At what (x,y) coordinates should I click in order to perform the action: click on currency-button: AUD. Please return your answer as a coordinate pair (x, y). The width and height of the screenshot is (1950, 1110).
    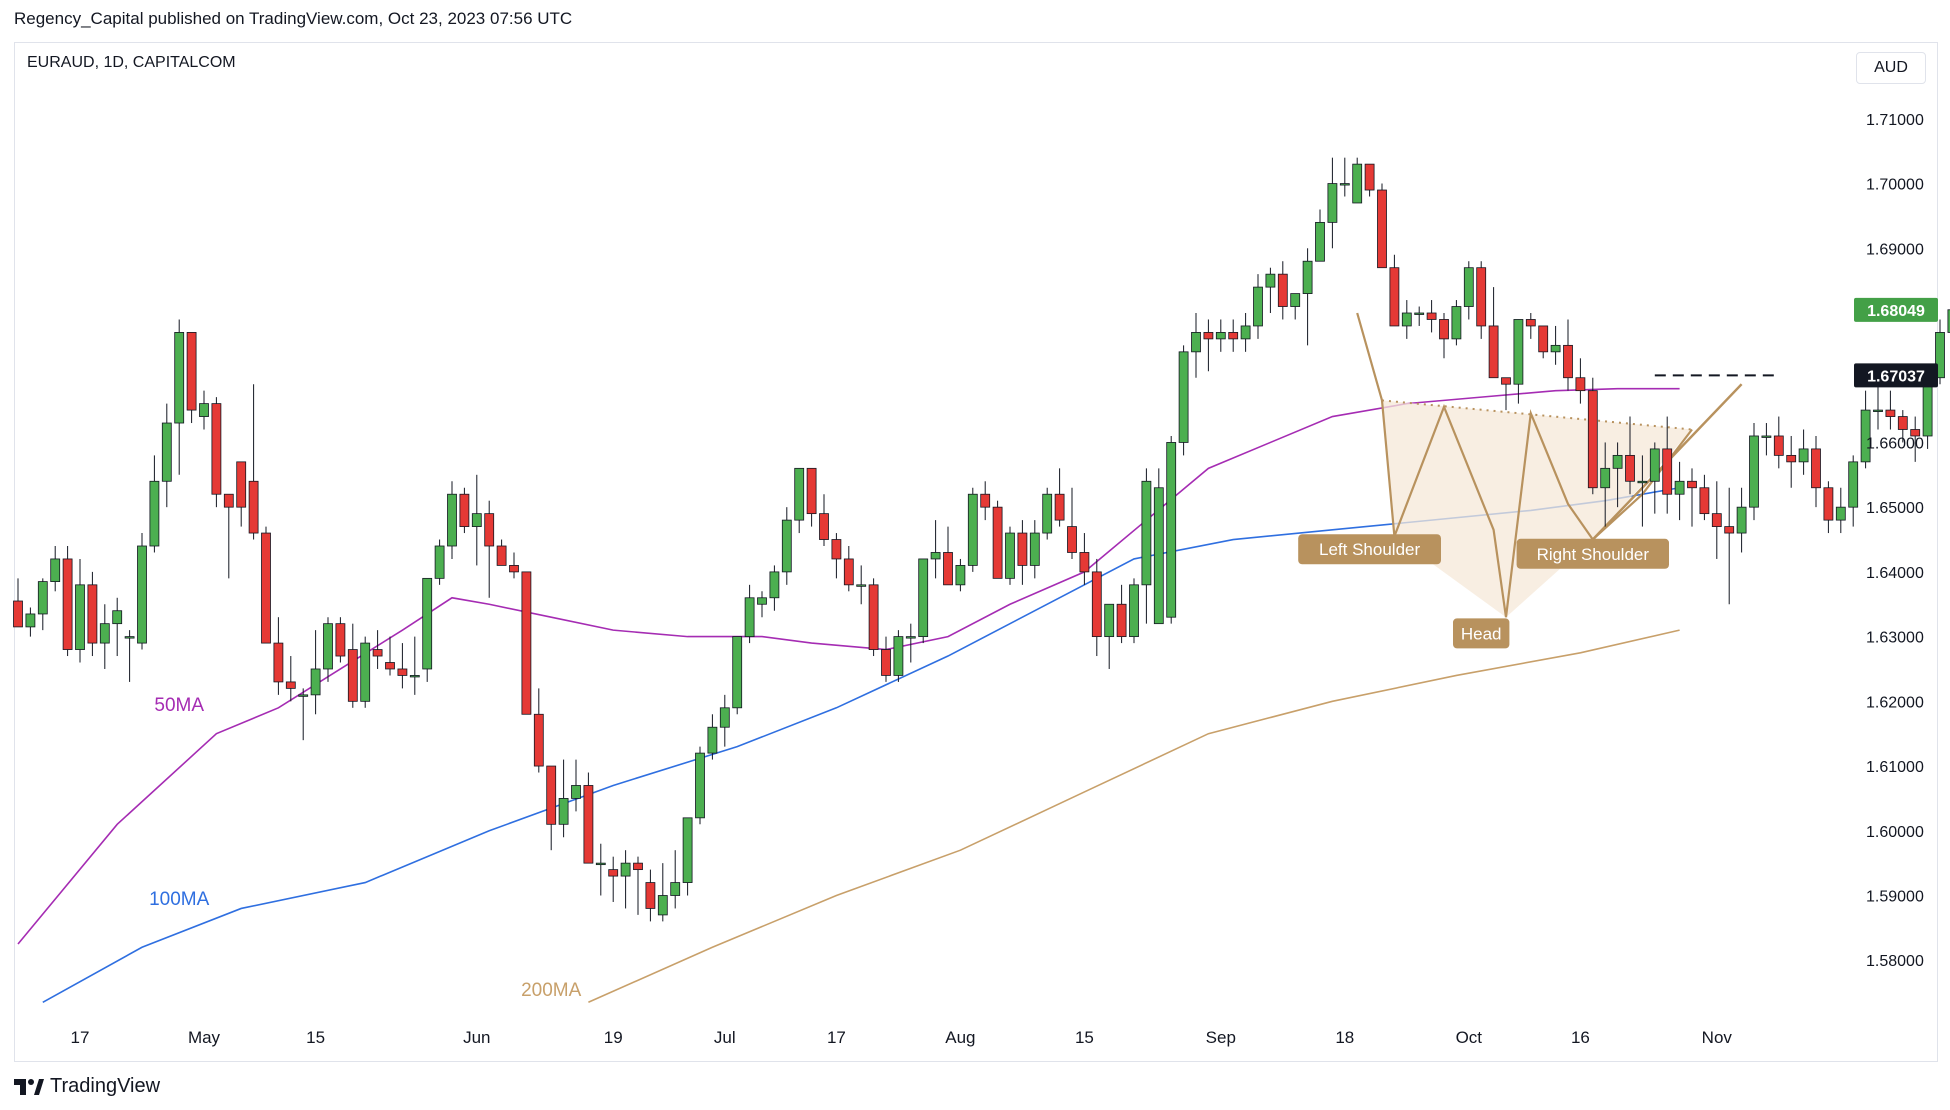
    Looking at the image, I should click on (1891, 68).